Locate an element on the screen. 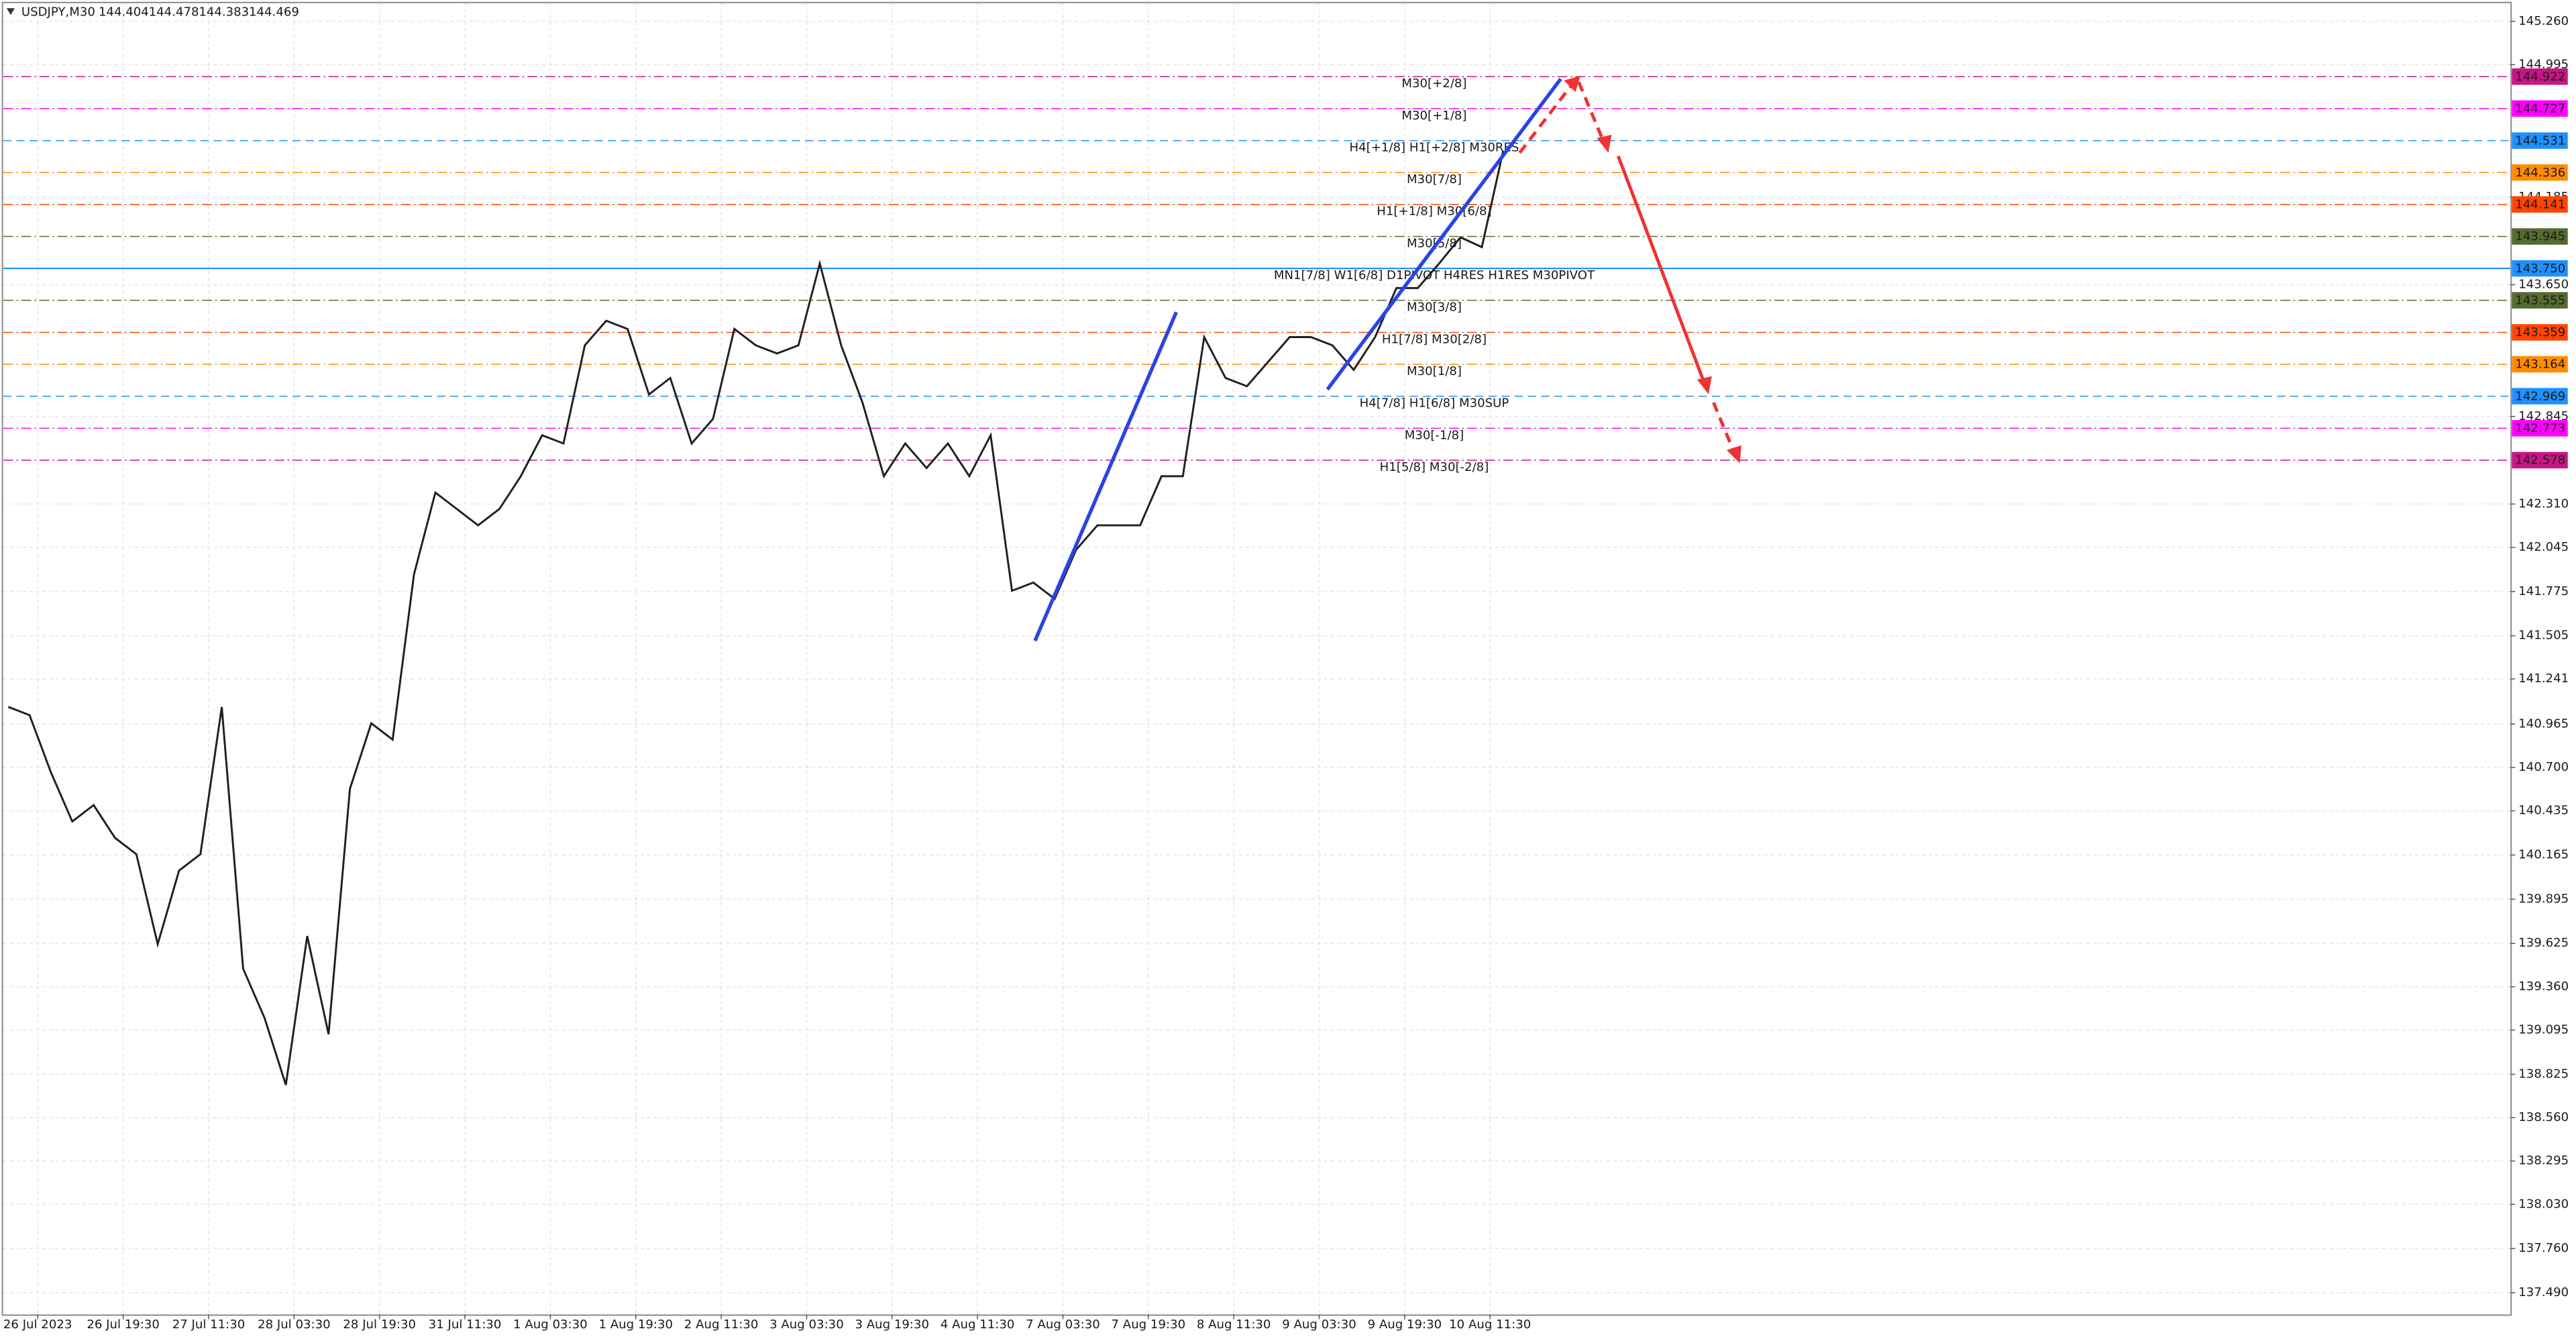  header-price: 144.478 is located at coordinates (174, 12).